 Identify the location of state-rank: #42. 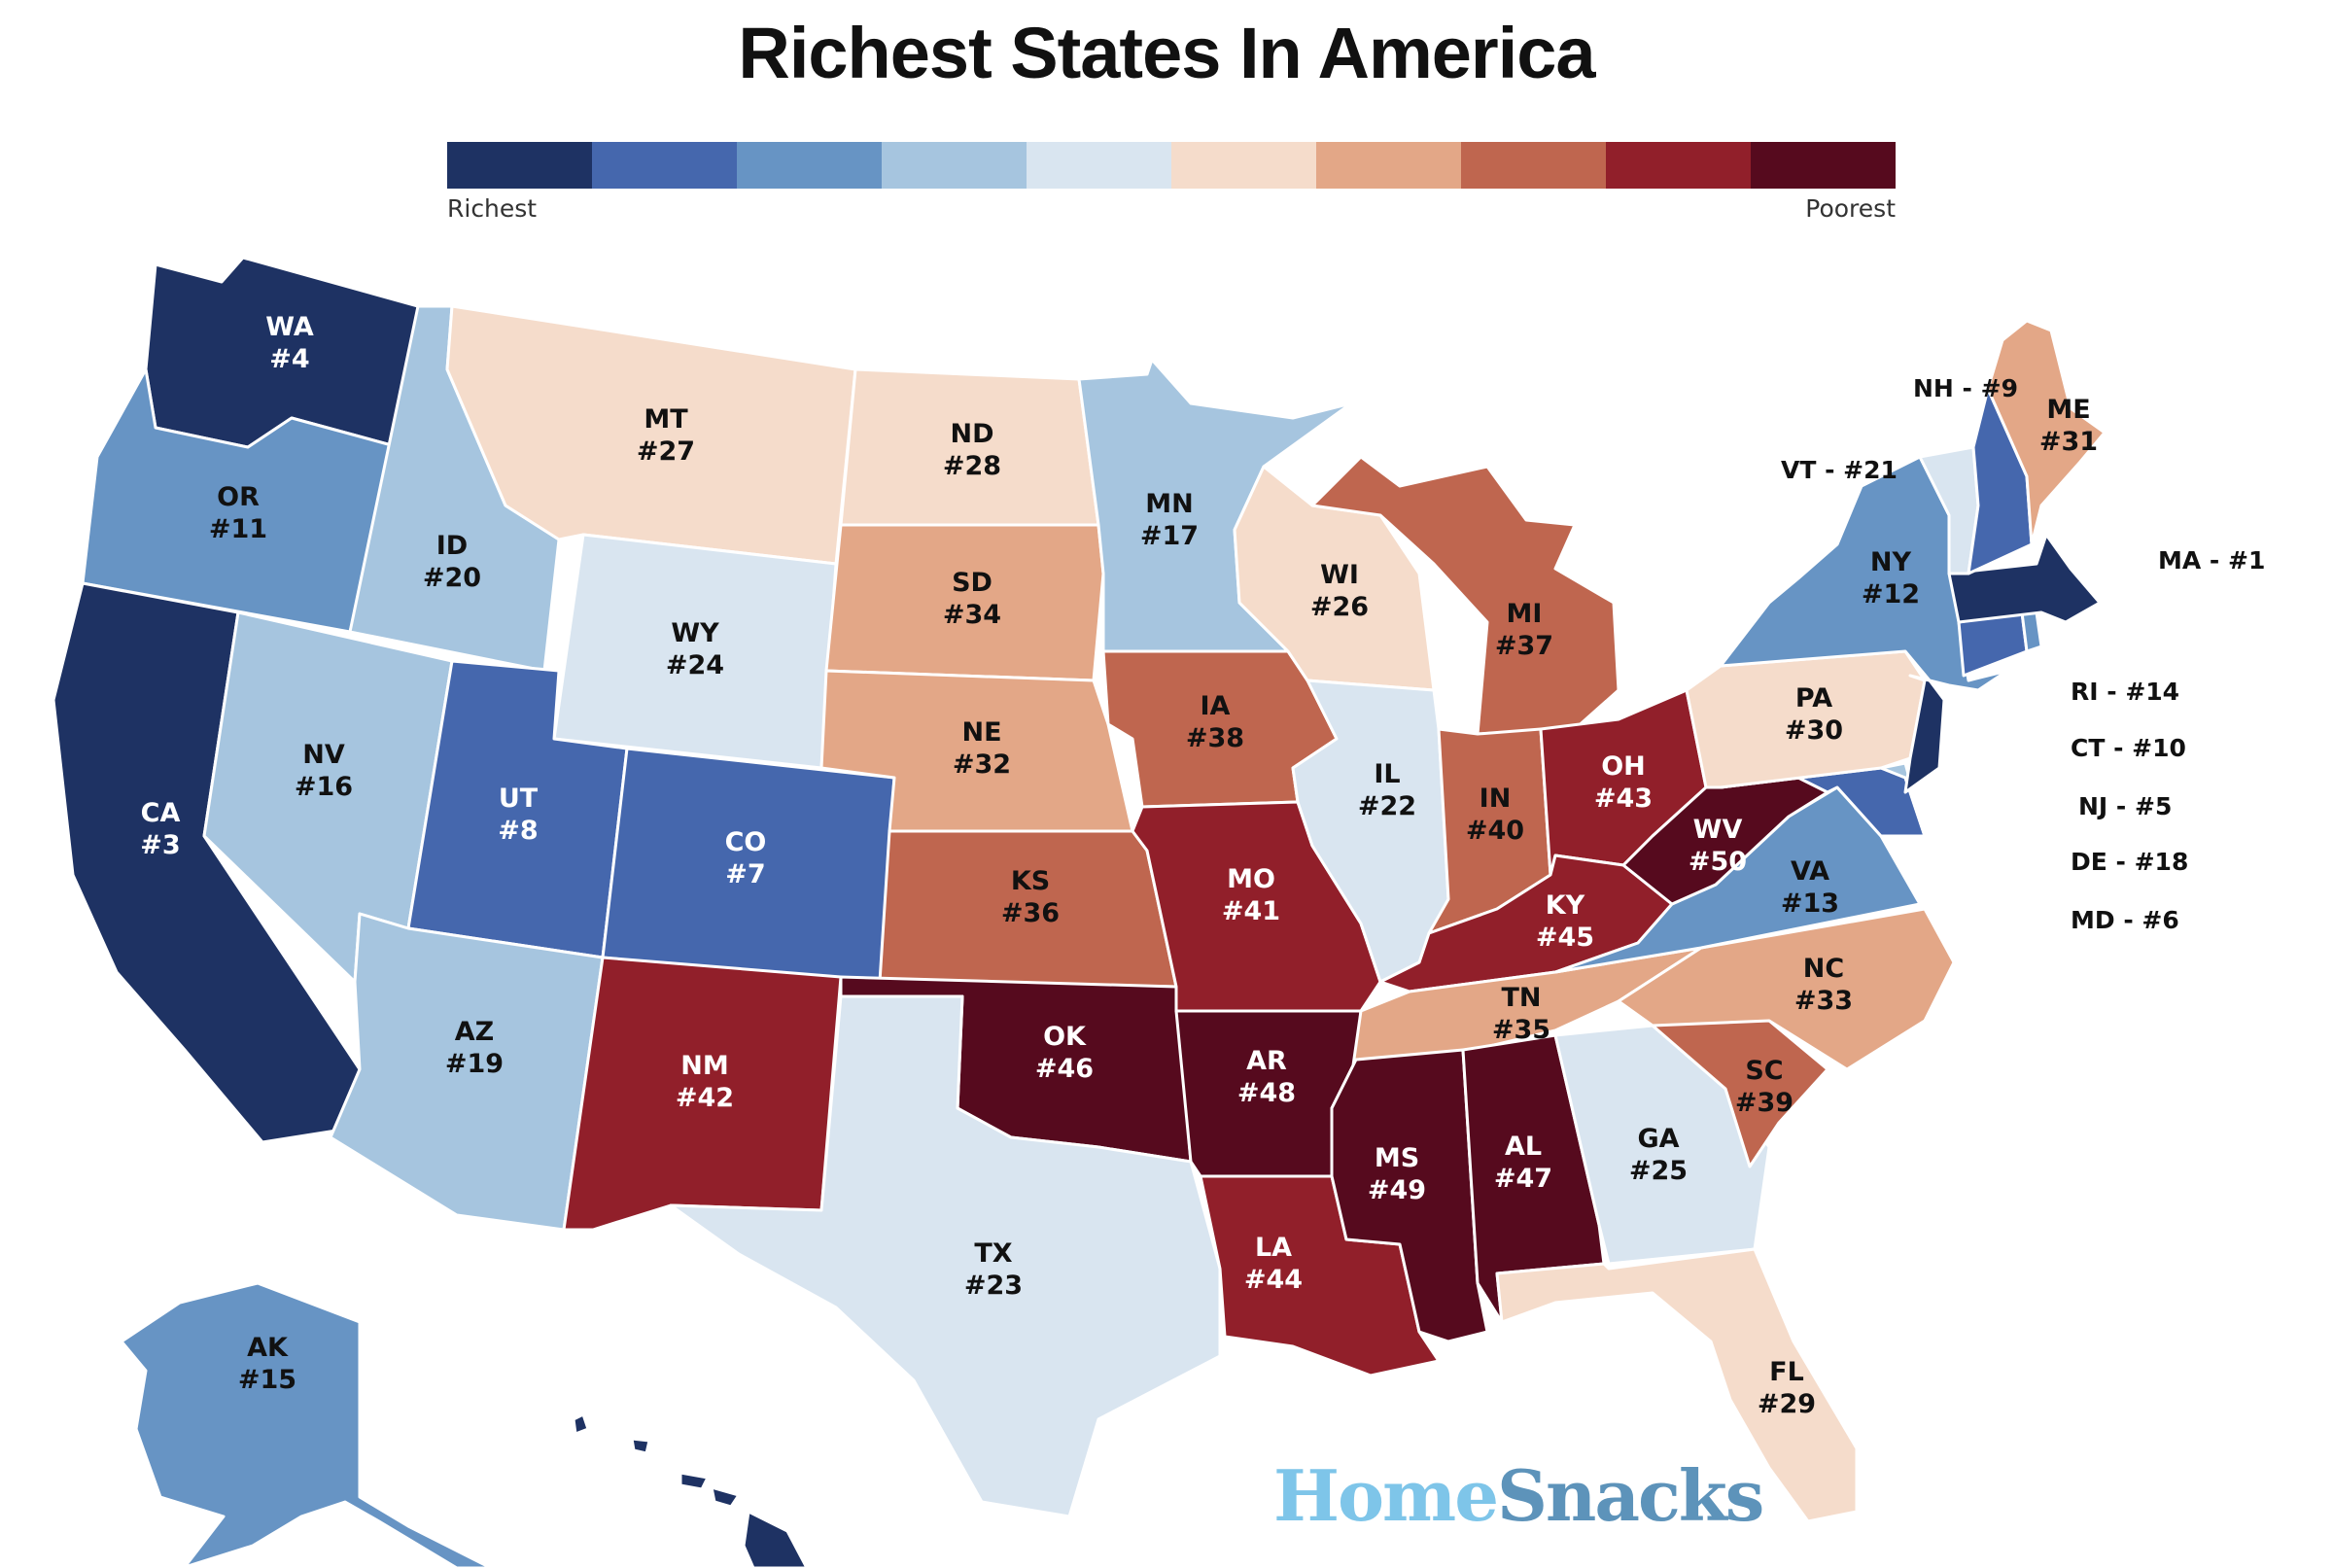
(705, 1098).